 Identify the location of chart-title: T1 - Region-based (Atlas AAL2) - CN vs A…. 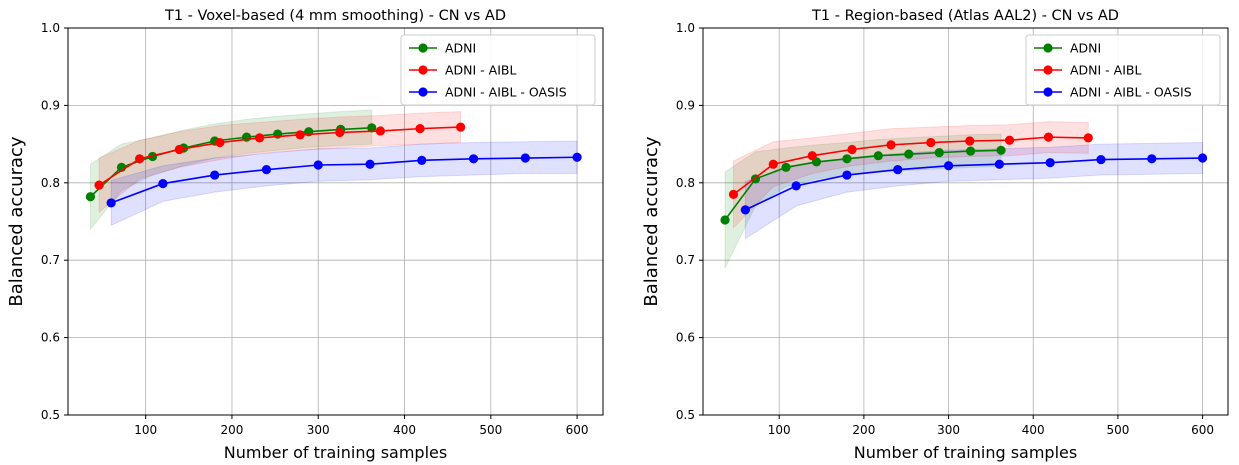
(965, 16).